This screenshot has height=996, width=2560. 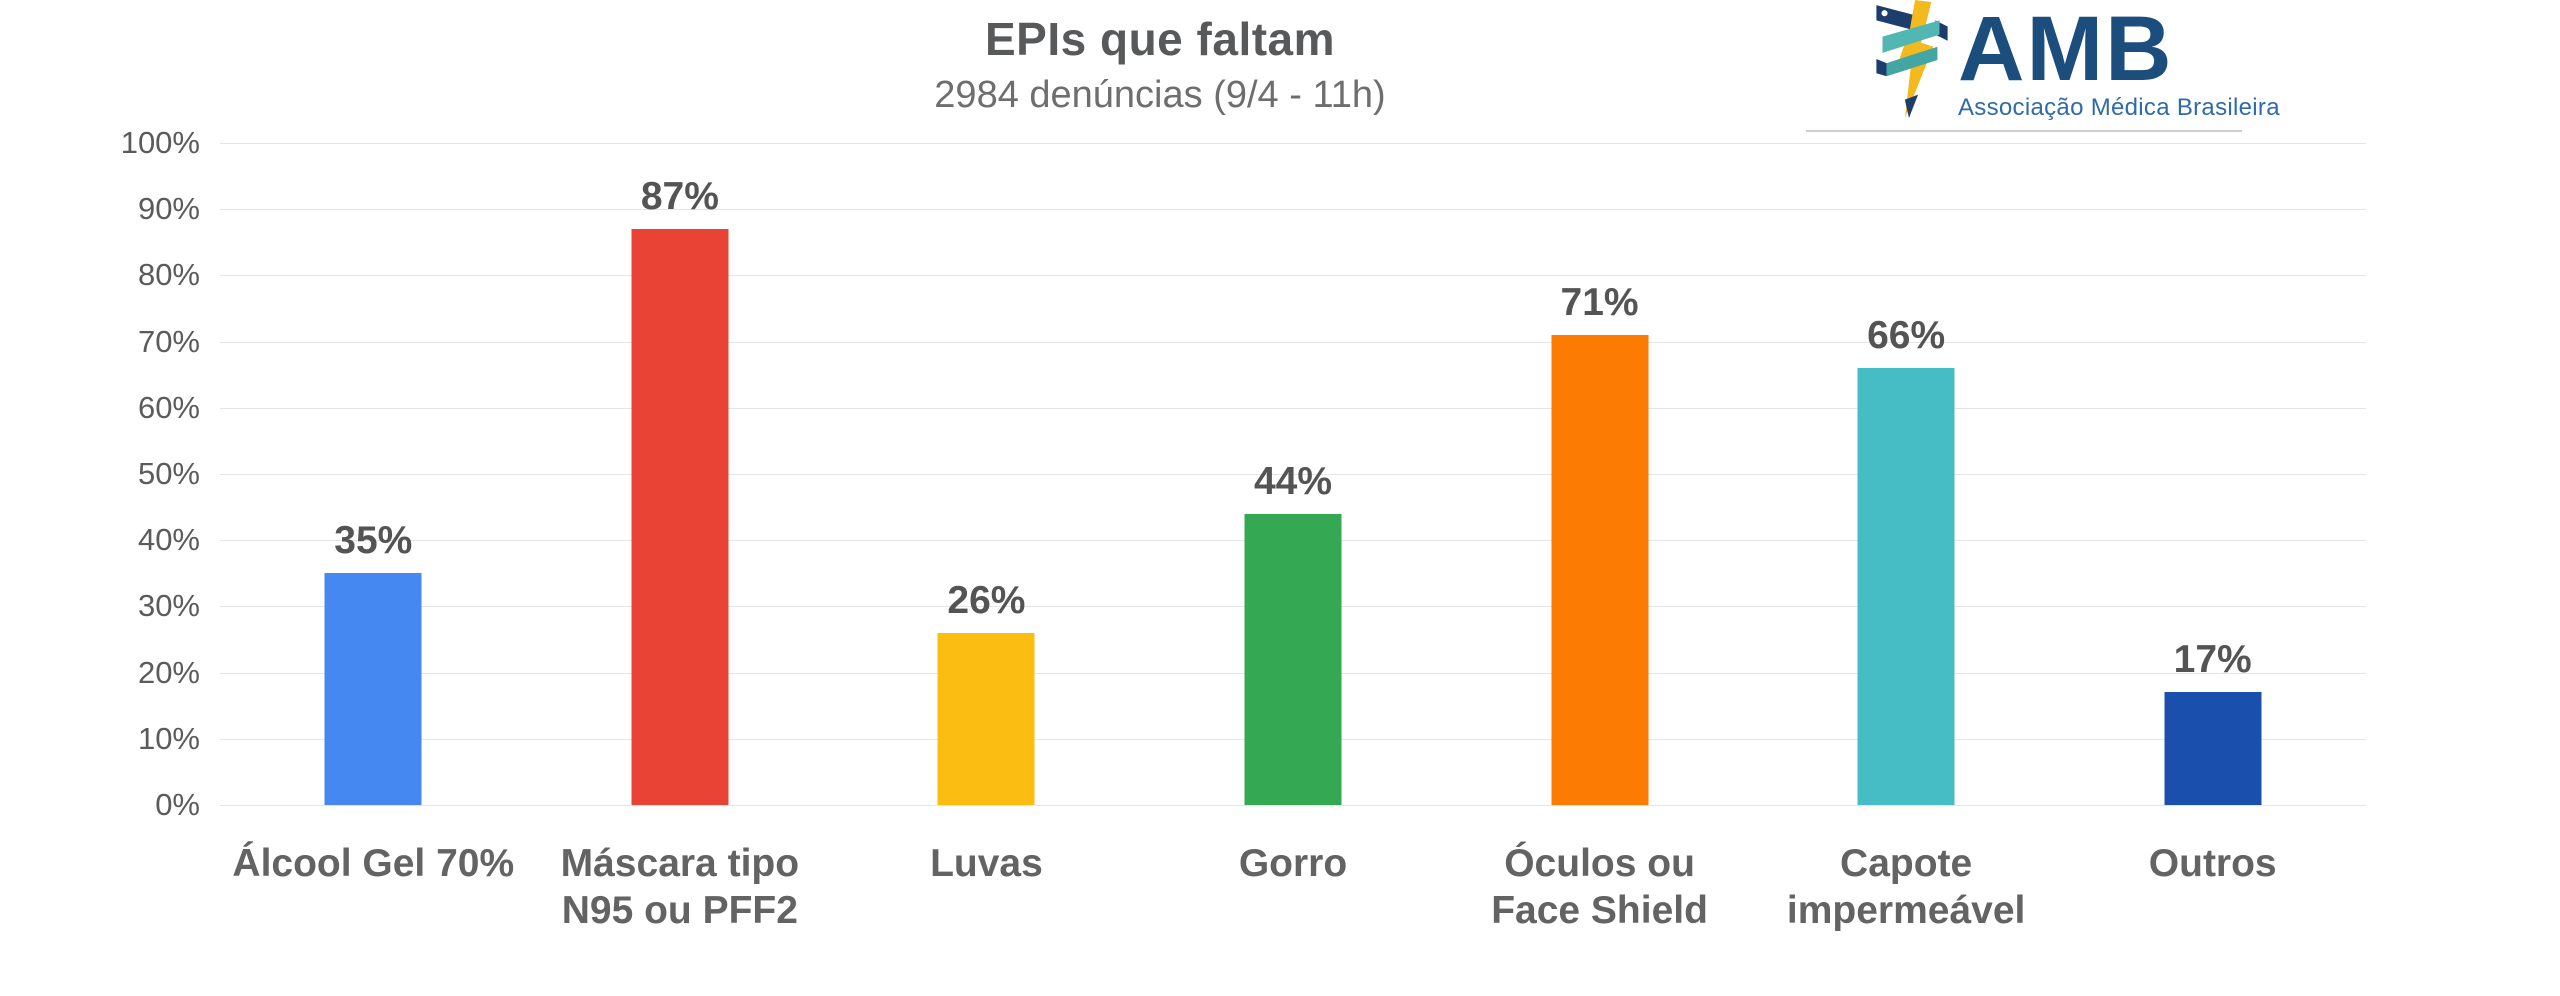 What do you see at coordinates (1599, 302) in the screenshot?
I see `bar-value-label: 71%` at bounding box center [1599, 302].